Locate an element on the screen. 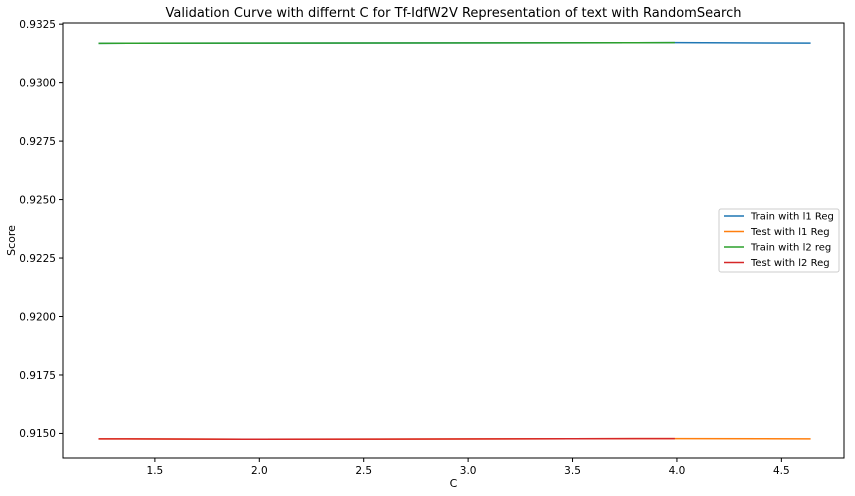  x-tick-label: 1.5 is located at coordinates (155, 471).